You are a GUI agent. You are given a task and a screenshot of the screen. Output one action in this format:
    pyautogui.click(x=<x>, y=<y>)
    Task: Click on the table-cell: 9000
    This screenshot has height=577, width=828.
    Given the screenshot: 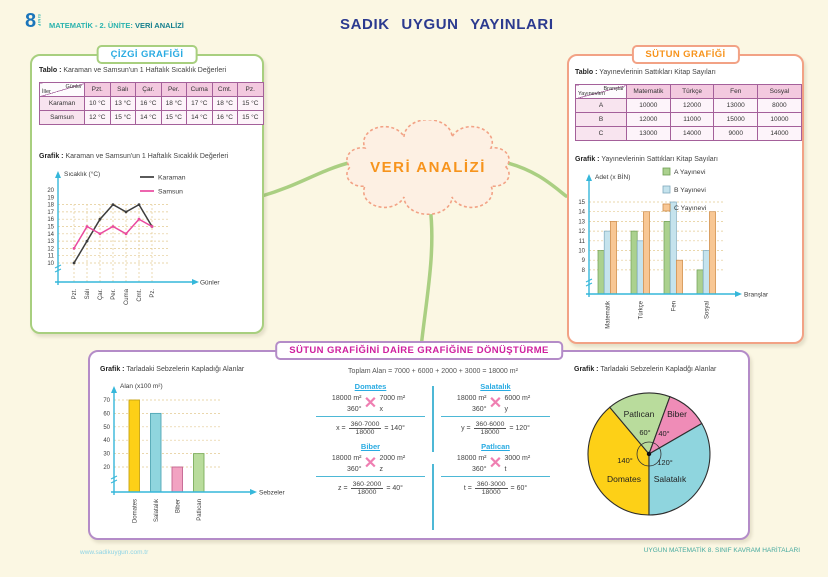 What is the action you would take?
    pyautogui.click(x=736, y=133)
    